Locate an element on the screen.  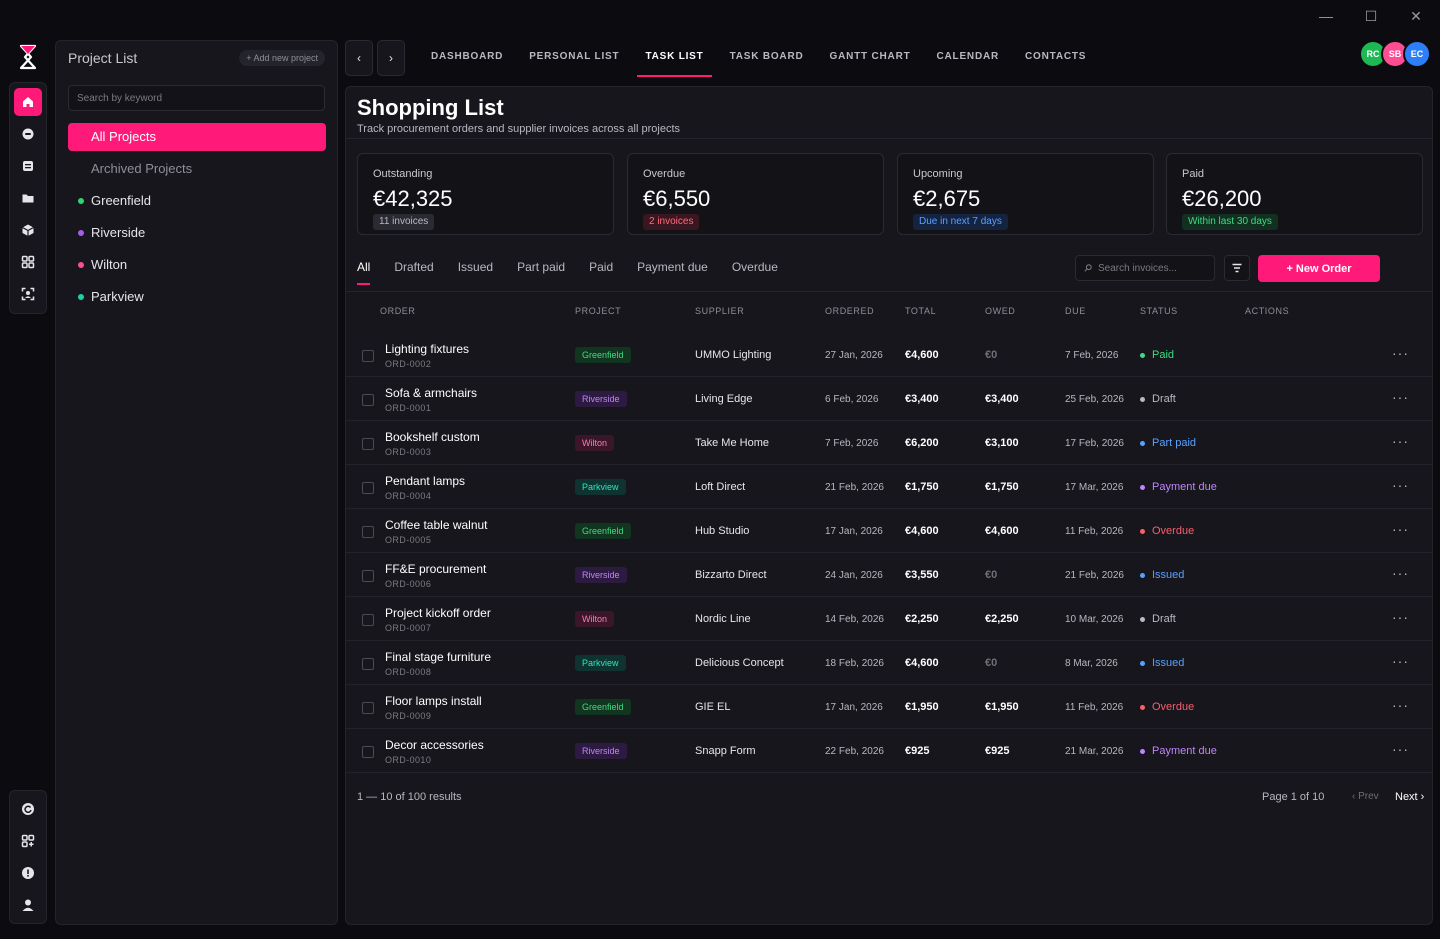
app-logo-icon is located at coordinates (28, 57).